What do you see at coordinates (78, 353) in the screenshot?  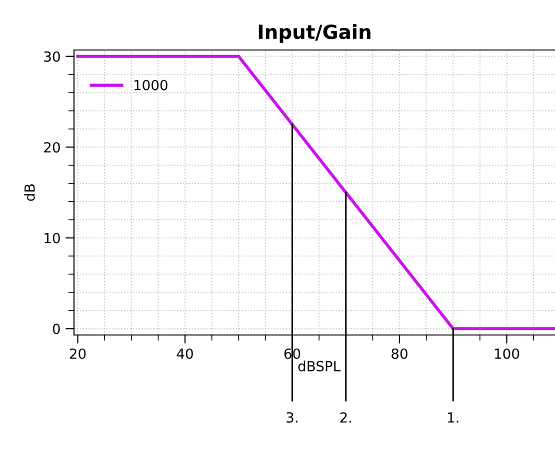 I see `x-tick-label: 20` at bounding box center [78, 353].